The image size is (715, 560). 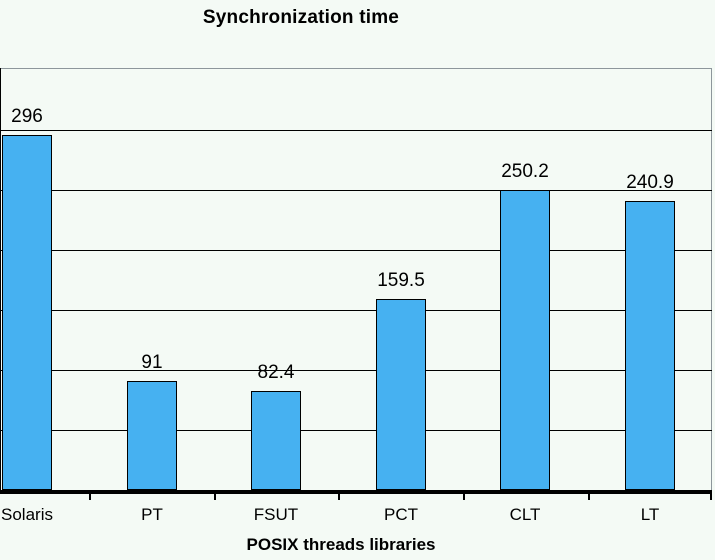 I want to click on x-axis-line, so click(x=356, y=492).